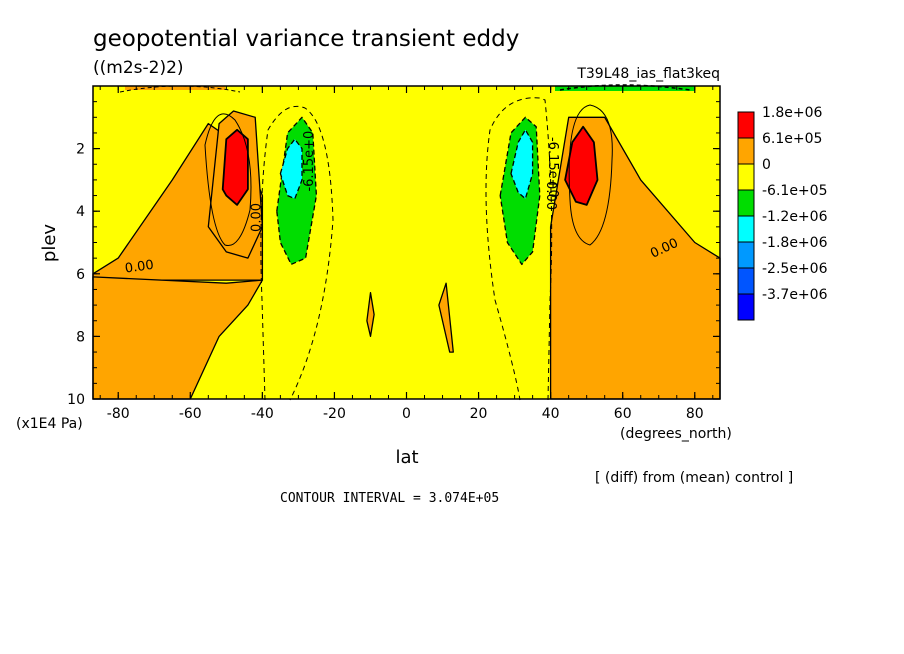 This screenshot has height=654, width=904. Describe the element at coordinates (334, 414) in the screenshot. I see `x-tick-label: -20` at that location.